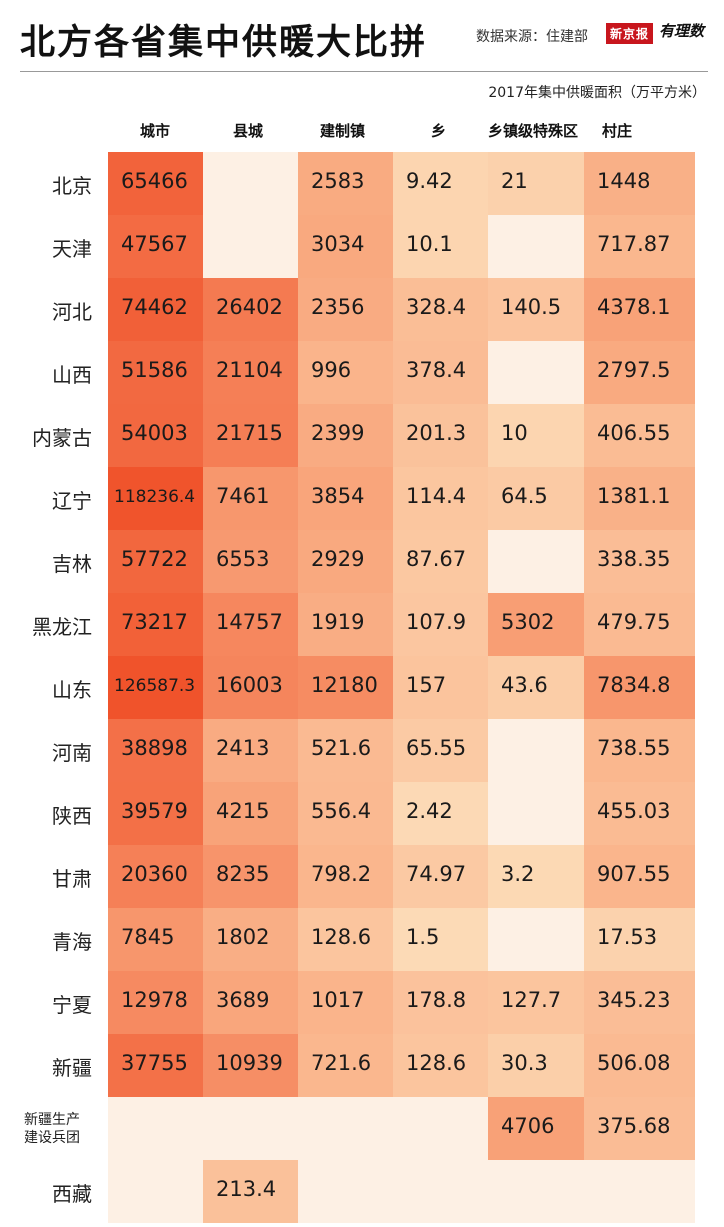 The height and width of the screenshot is (1227, 724). What do you see at coordinates (224, 43) in the screenshot?
I see `page-title: 北方各省集中供暖大比拼` at bounding box center [224, 43].